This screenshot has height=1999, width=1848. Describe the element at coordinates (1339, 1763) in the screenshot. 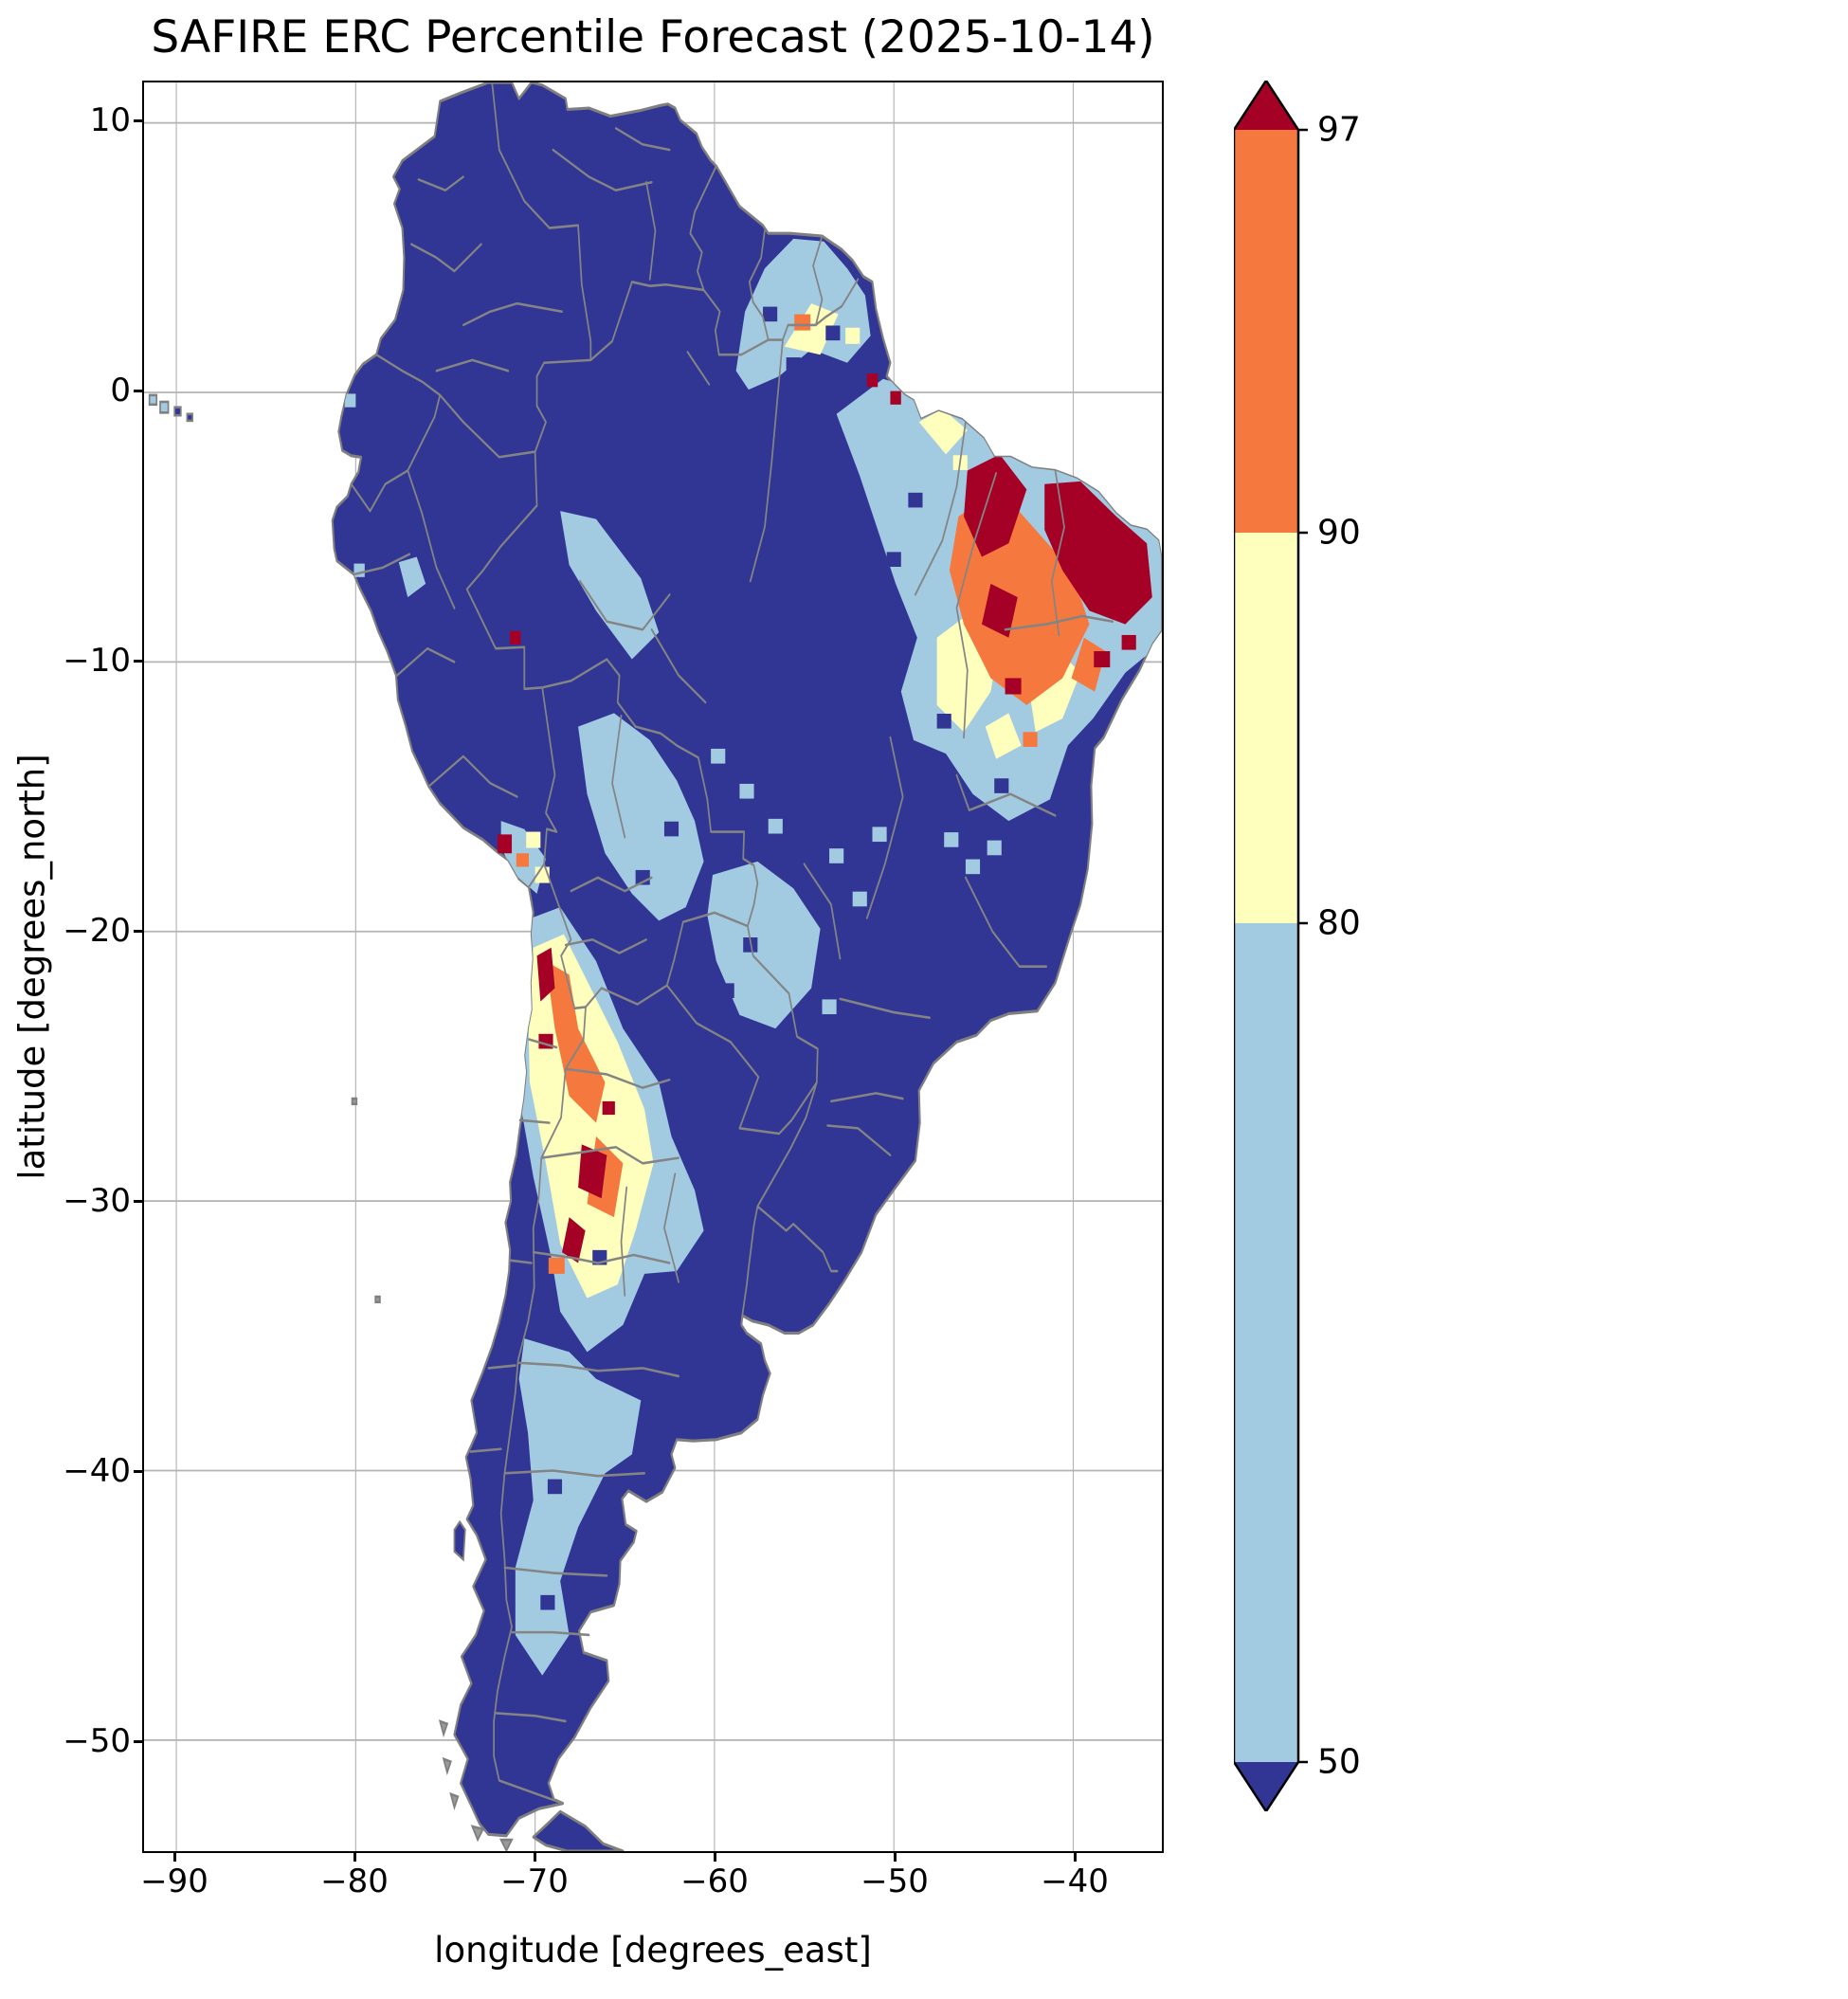

I see `colorbar-tick-label: 50` at that location.